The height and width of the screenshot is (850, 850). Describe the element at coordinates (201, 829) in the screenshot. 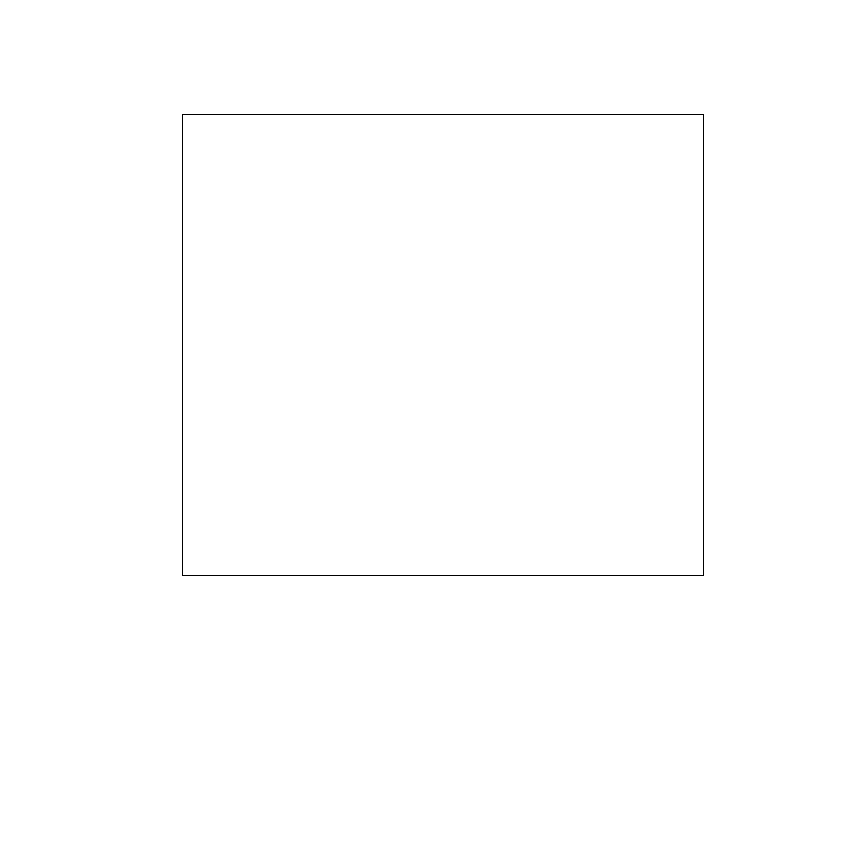

I see `footer` at that location.